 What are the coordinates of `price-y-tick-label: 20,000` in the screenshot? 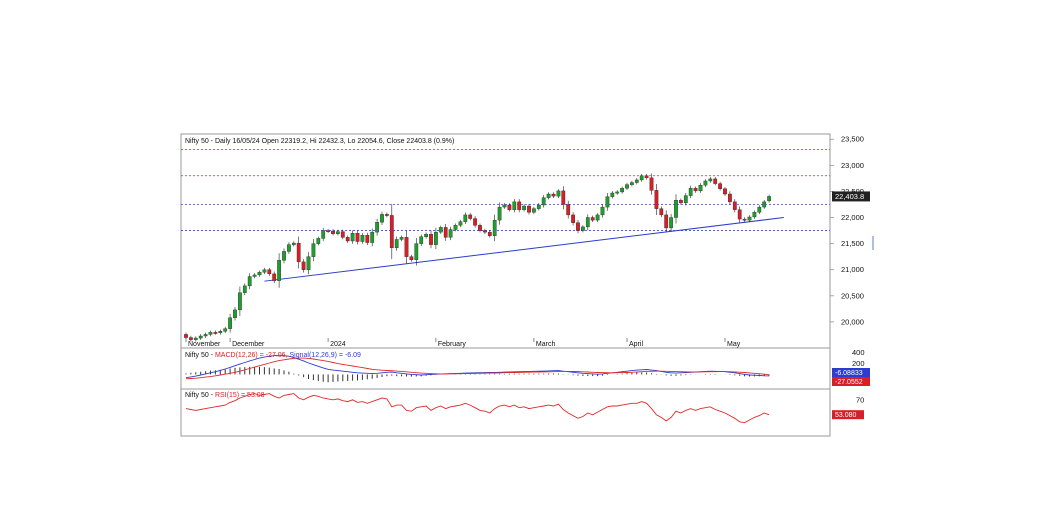 It's located at (852, 321).